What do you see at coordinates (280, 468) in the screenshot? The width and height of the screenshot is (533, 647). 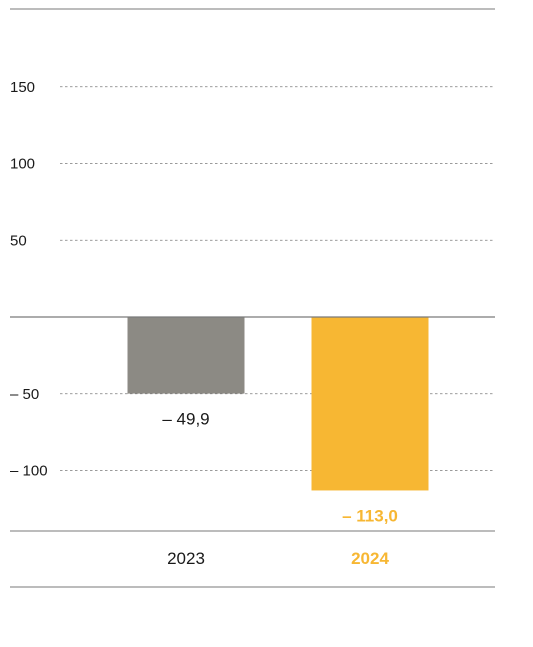 I see `value-labels: – 49,9 – 113,0` at bounding box center [280, 468].